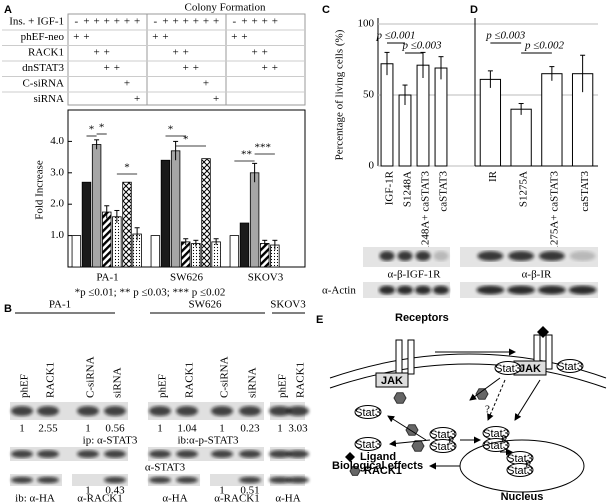 The width and height of the screenshot is (608, 502). What do you see at coordinates (262, 148) in the screenshot?
I see `significance: ***` at bounding box center [262, 148].